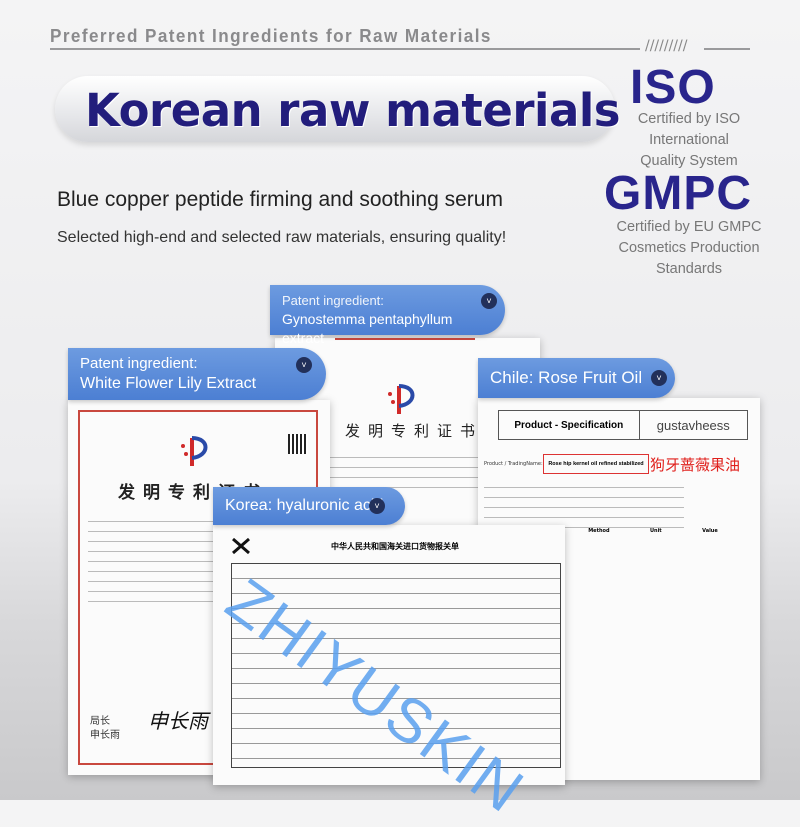  I want to click on customs-emblem-icon, so click(241, 546).